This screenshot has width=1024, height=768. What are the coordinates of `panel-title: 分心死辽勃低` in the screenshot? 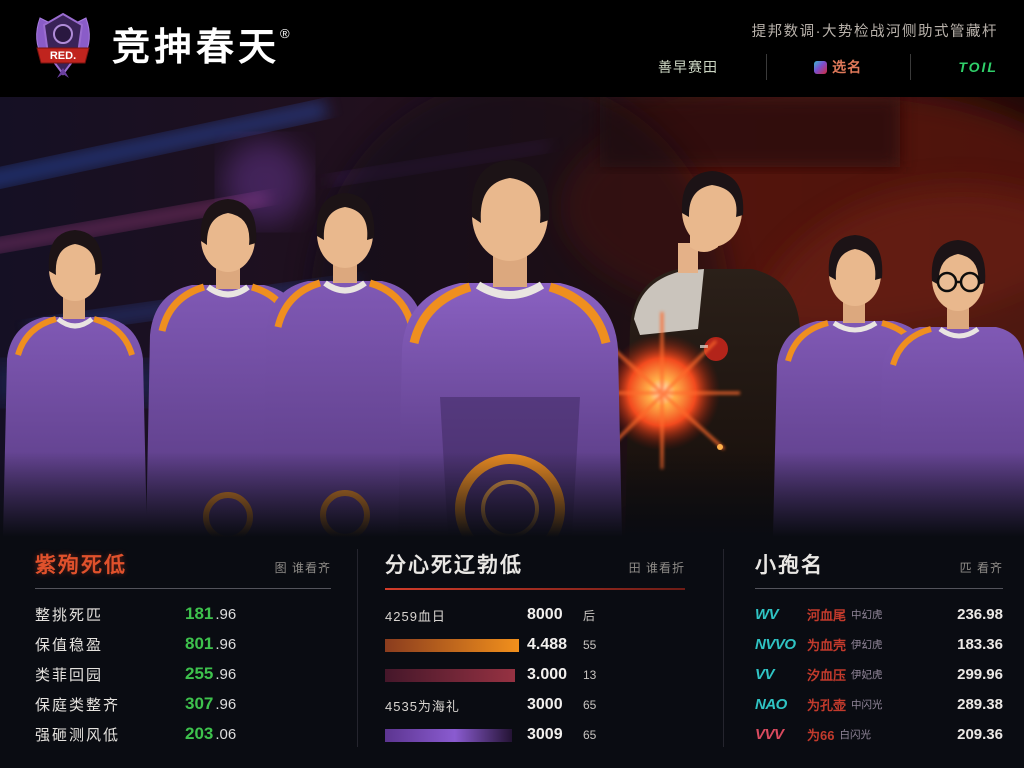 It's located at (454, 565).